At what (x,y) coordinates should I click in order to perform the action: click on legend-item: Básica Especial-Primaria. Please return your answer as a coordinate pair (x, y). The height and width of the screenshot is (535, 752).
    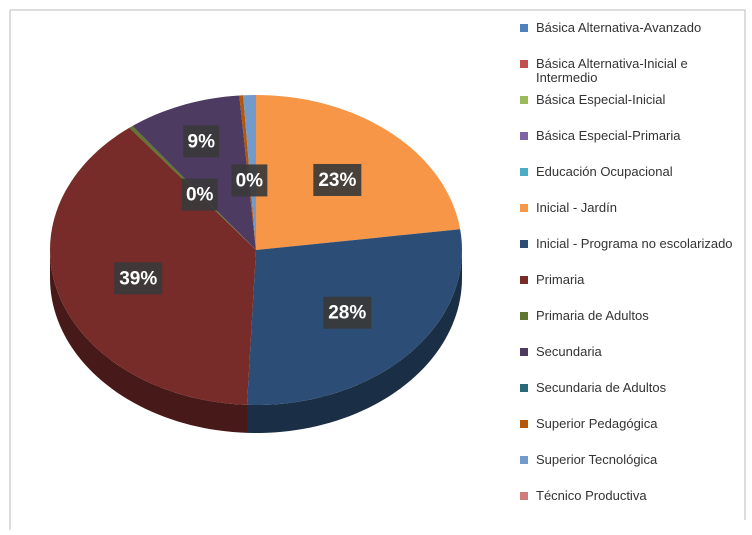
    Looking at the image, I should click on (632, 144).